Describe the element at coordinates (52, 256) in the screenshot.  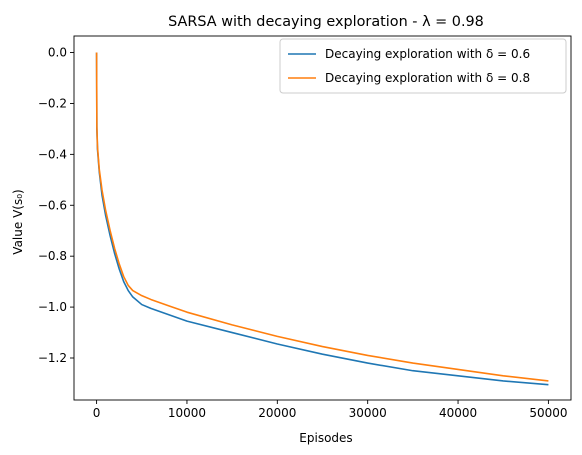
I see `y-tick-label: −0.8` at that location.